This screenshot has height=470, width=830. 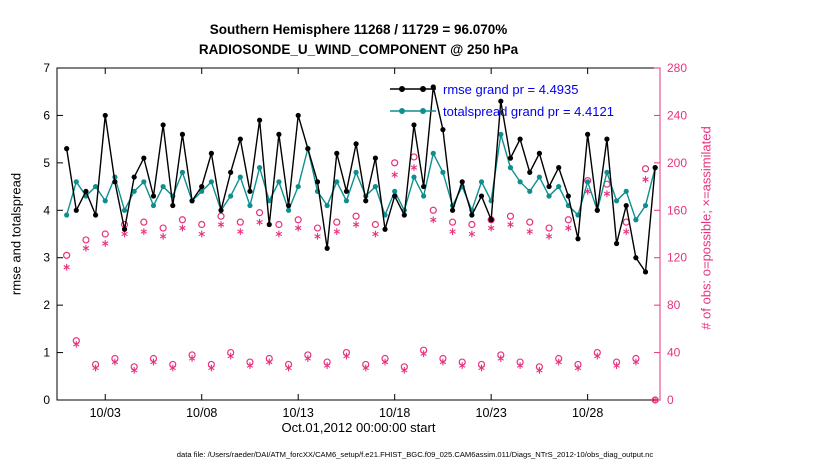 I want to click on svg-text: 1, so click(x=46, y=353).